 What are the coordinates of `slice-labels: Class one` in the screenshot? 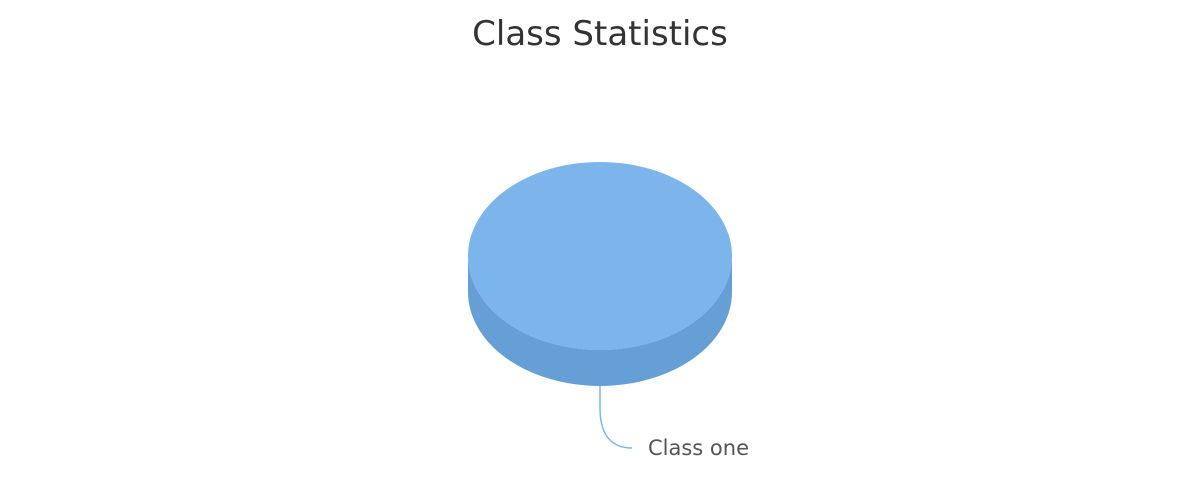 It's located at (674, 423).